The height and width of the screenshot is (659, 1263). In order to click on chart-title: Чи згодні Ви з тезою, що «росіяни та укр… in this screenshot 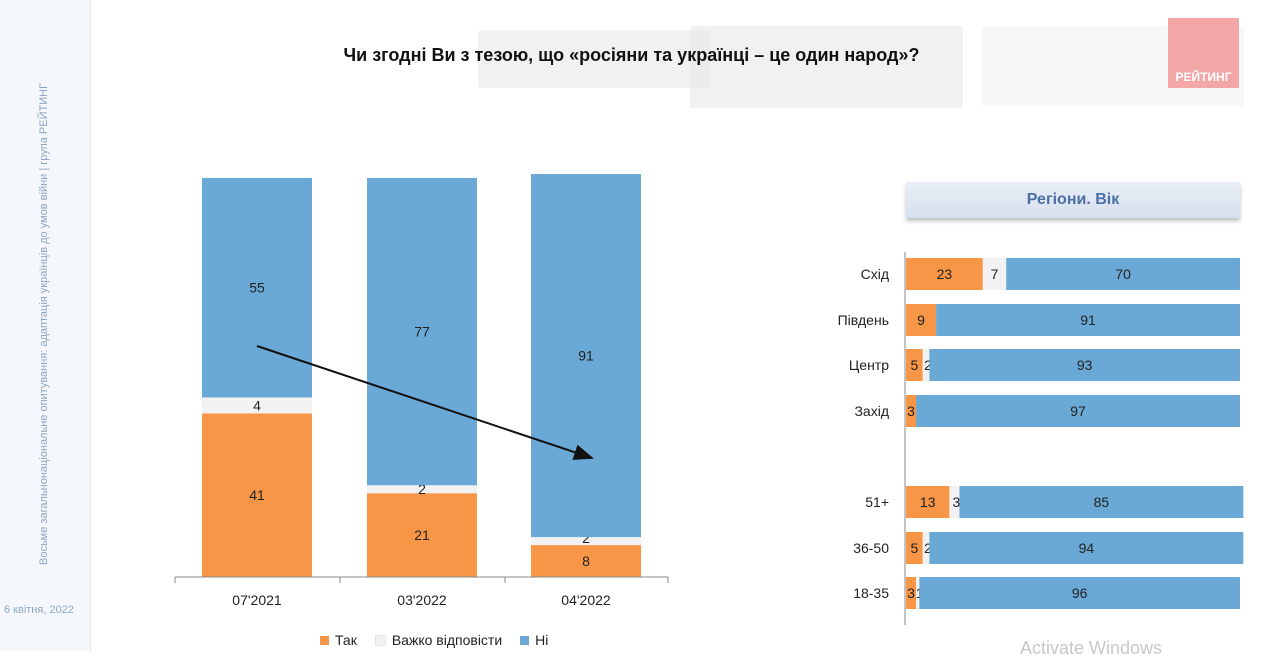, I will do `click(631, 55)`.